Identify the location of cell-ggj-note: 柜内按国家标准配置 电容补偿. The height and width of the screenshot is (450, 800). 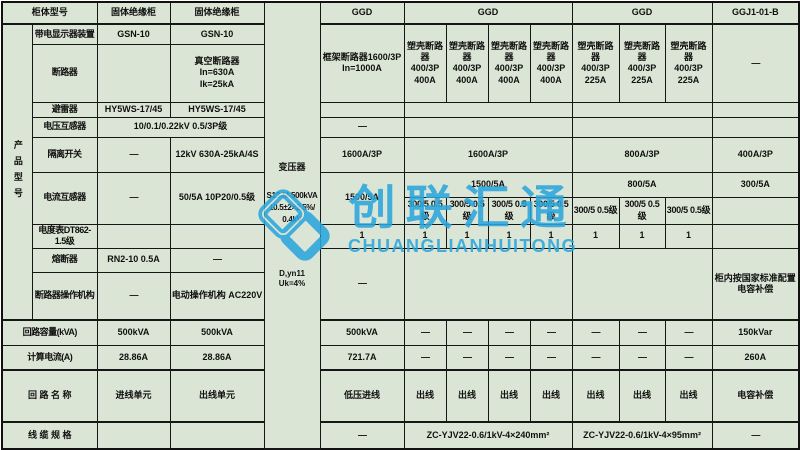
(755, 284).